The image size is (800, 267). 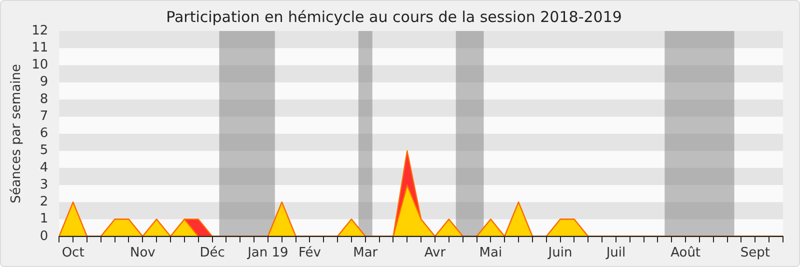 I want to click on y-tick-label: 0, so click(x=44, y=236).